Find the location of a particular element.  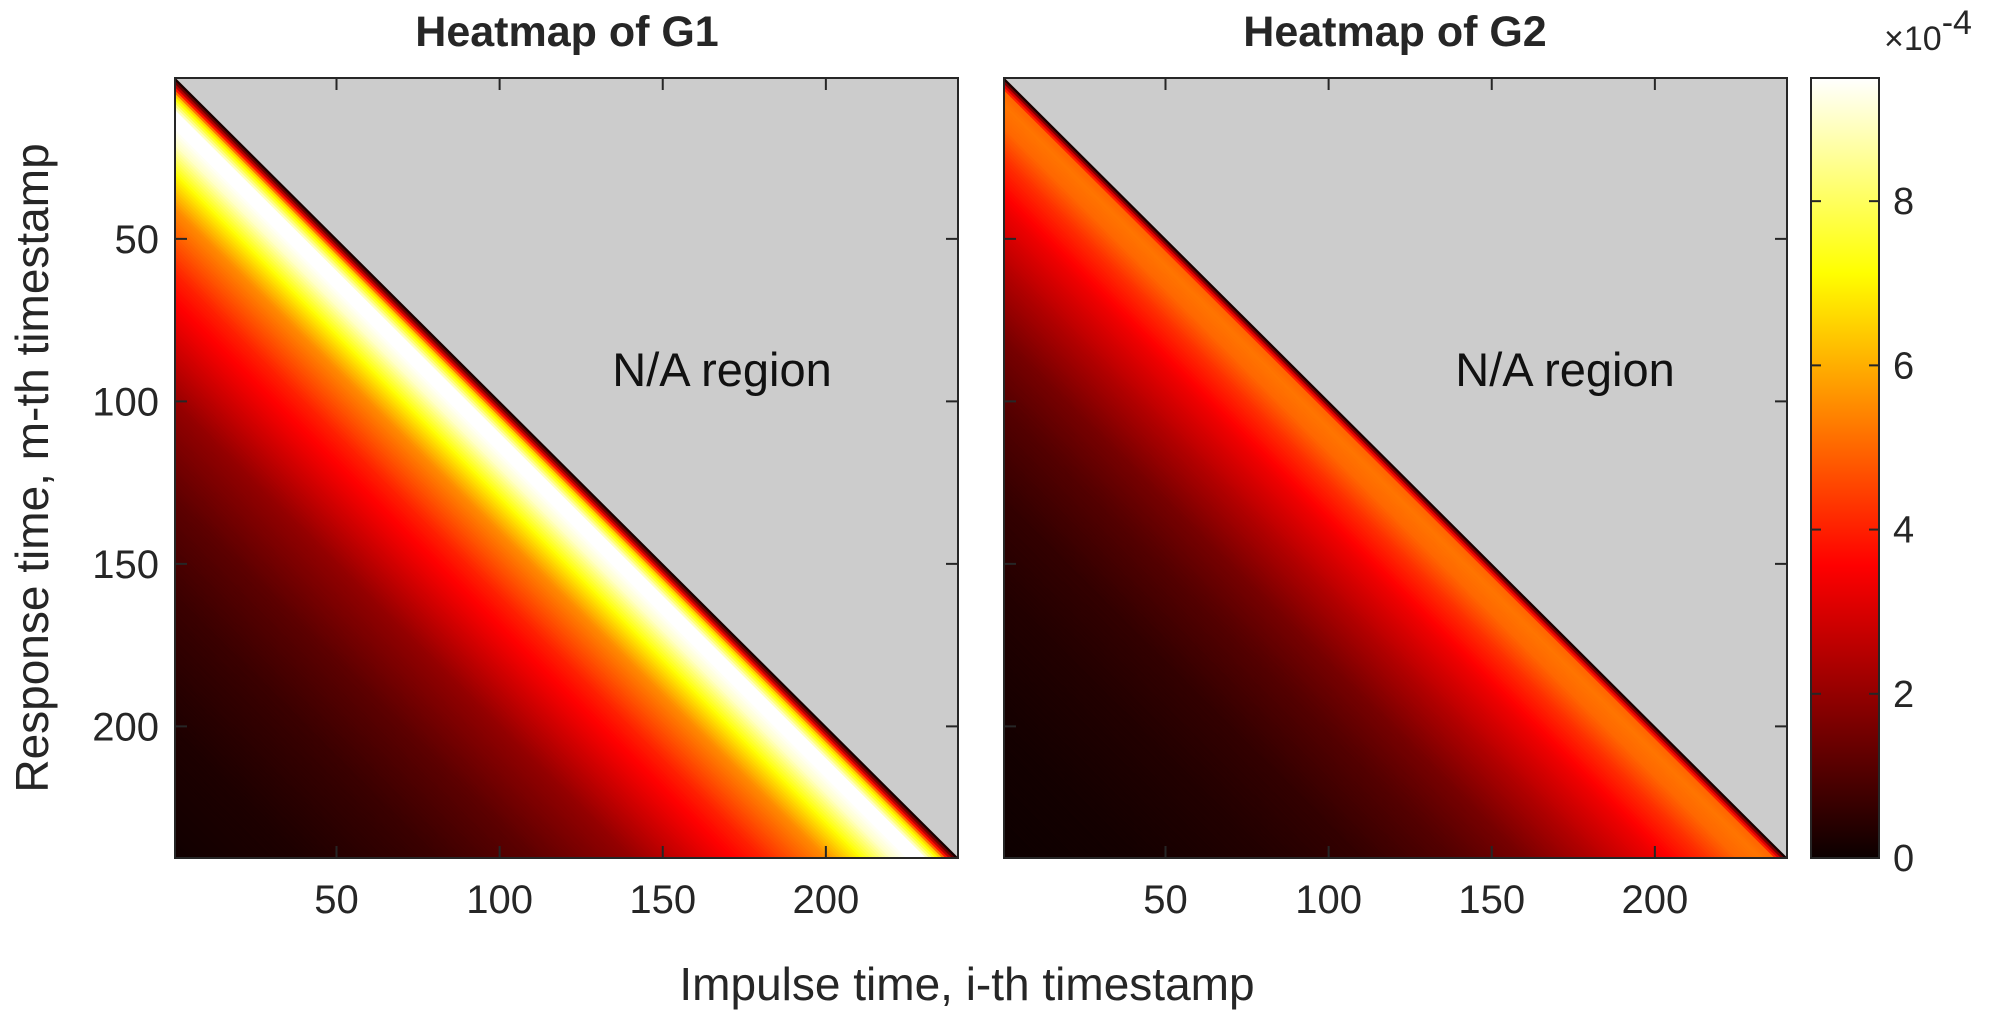

colorbar: 0 2 4 6 8 ×10⁻⁴ is located at coordinates (1891, 442).